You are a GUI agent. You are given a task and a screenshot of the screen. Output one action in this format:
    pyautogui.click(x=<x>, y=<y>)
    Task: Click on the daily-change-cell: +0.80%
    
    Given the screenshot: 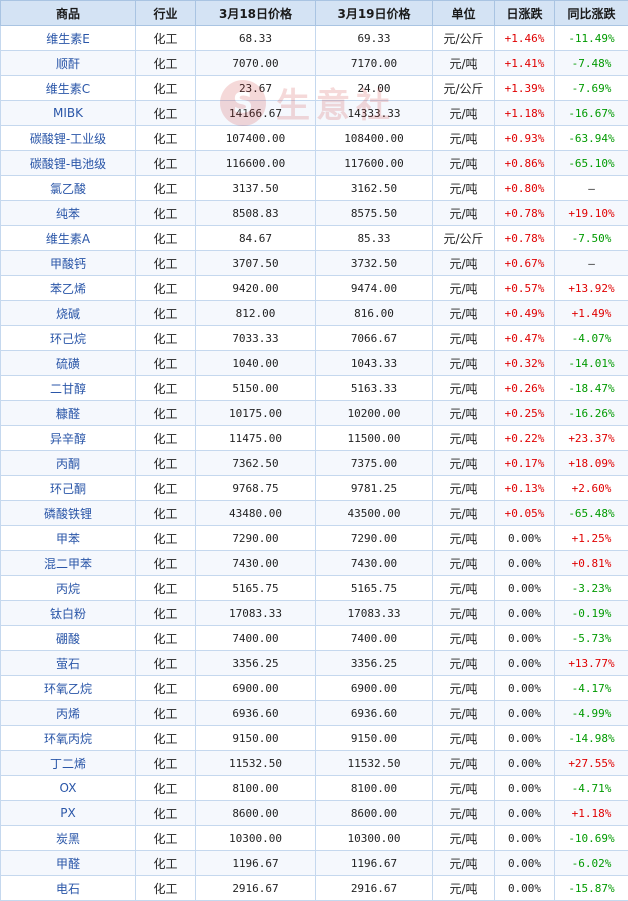 What is the action you would take?
    pyautogui.click(x=524, y=188)
    